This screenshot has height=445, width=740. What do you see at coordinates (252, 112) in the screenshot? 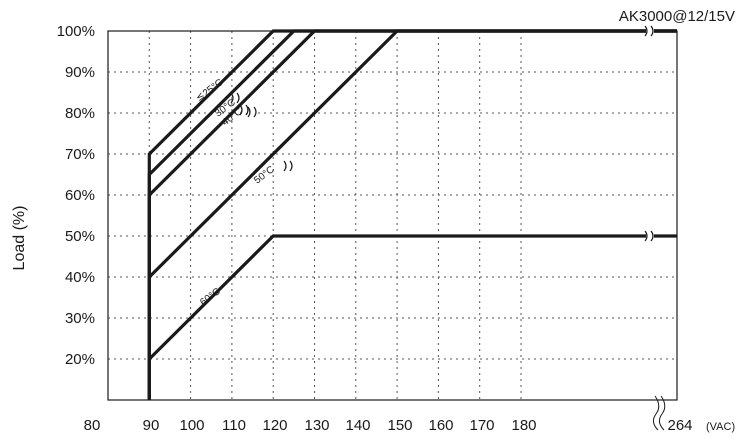
I see `line-break-mark-40c` at bounding box center [252, 112].